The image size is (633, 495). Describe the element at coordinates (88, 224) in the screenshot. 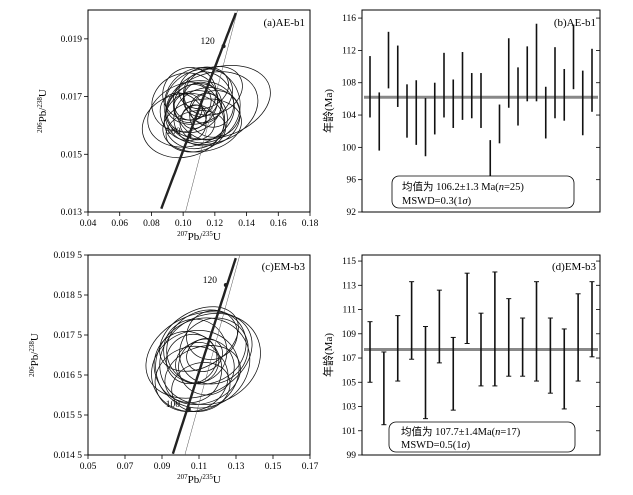

I see `x-tick-label: 0.04` at that location.